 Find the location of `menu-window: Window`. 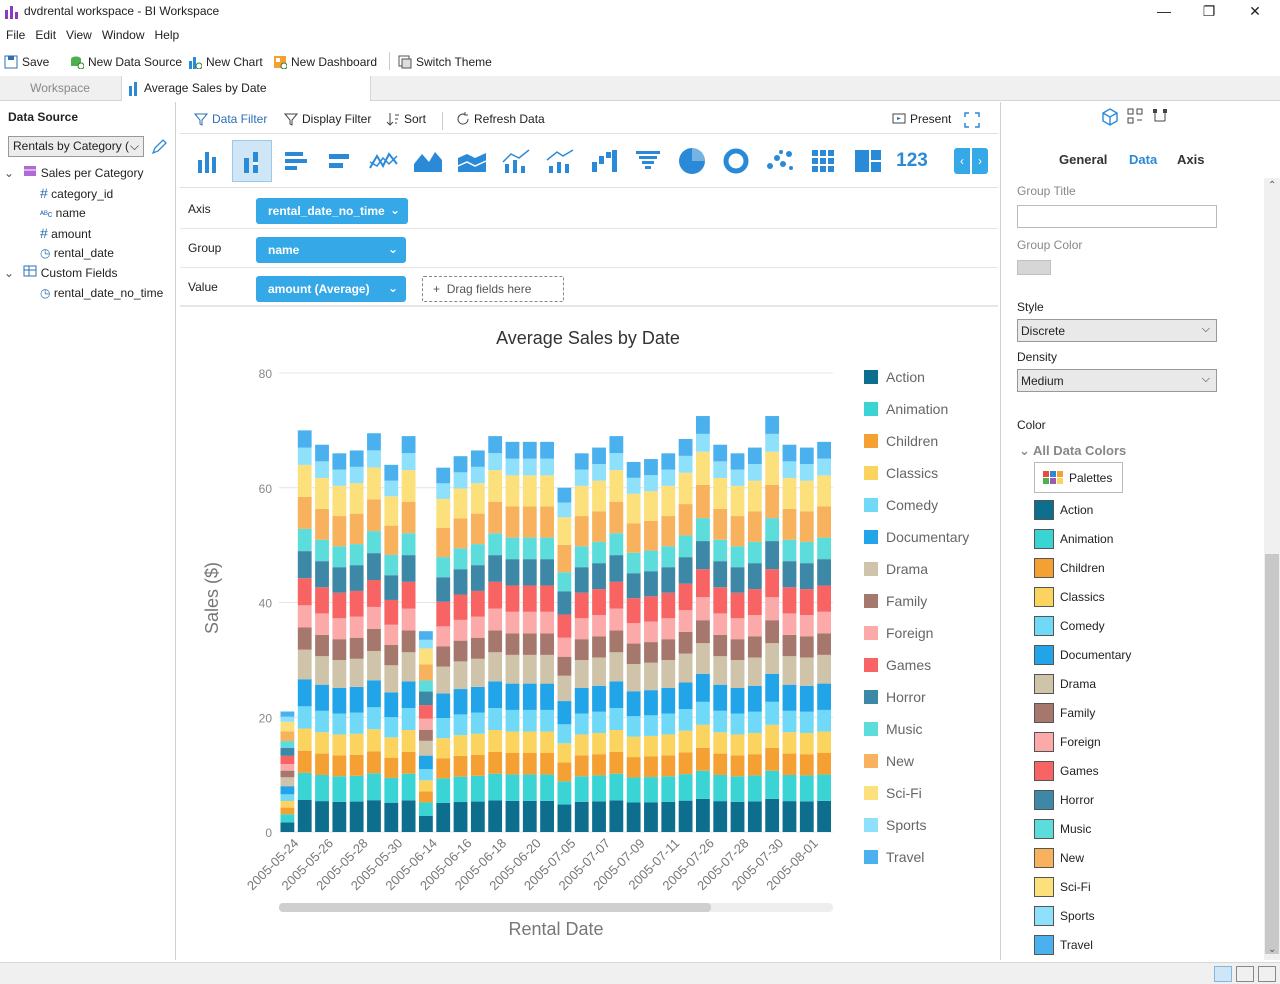

menu-window: Window is located at coordinates (123, 35).